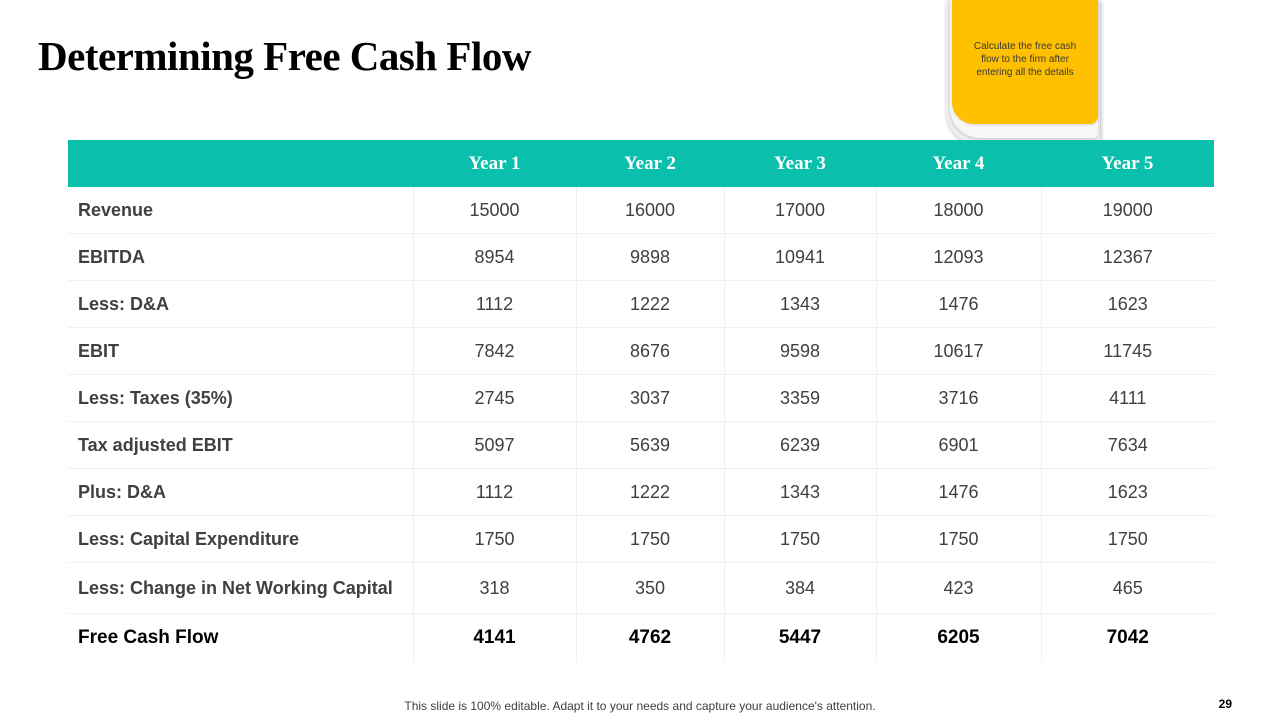 The width and height of the screenshot is (1280, 720). I want to click on row-label: EBITDA, so click(240, 257).